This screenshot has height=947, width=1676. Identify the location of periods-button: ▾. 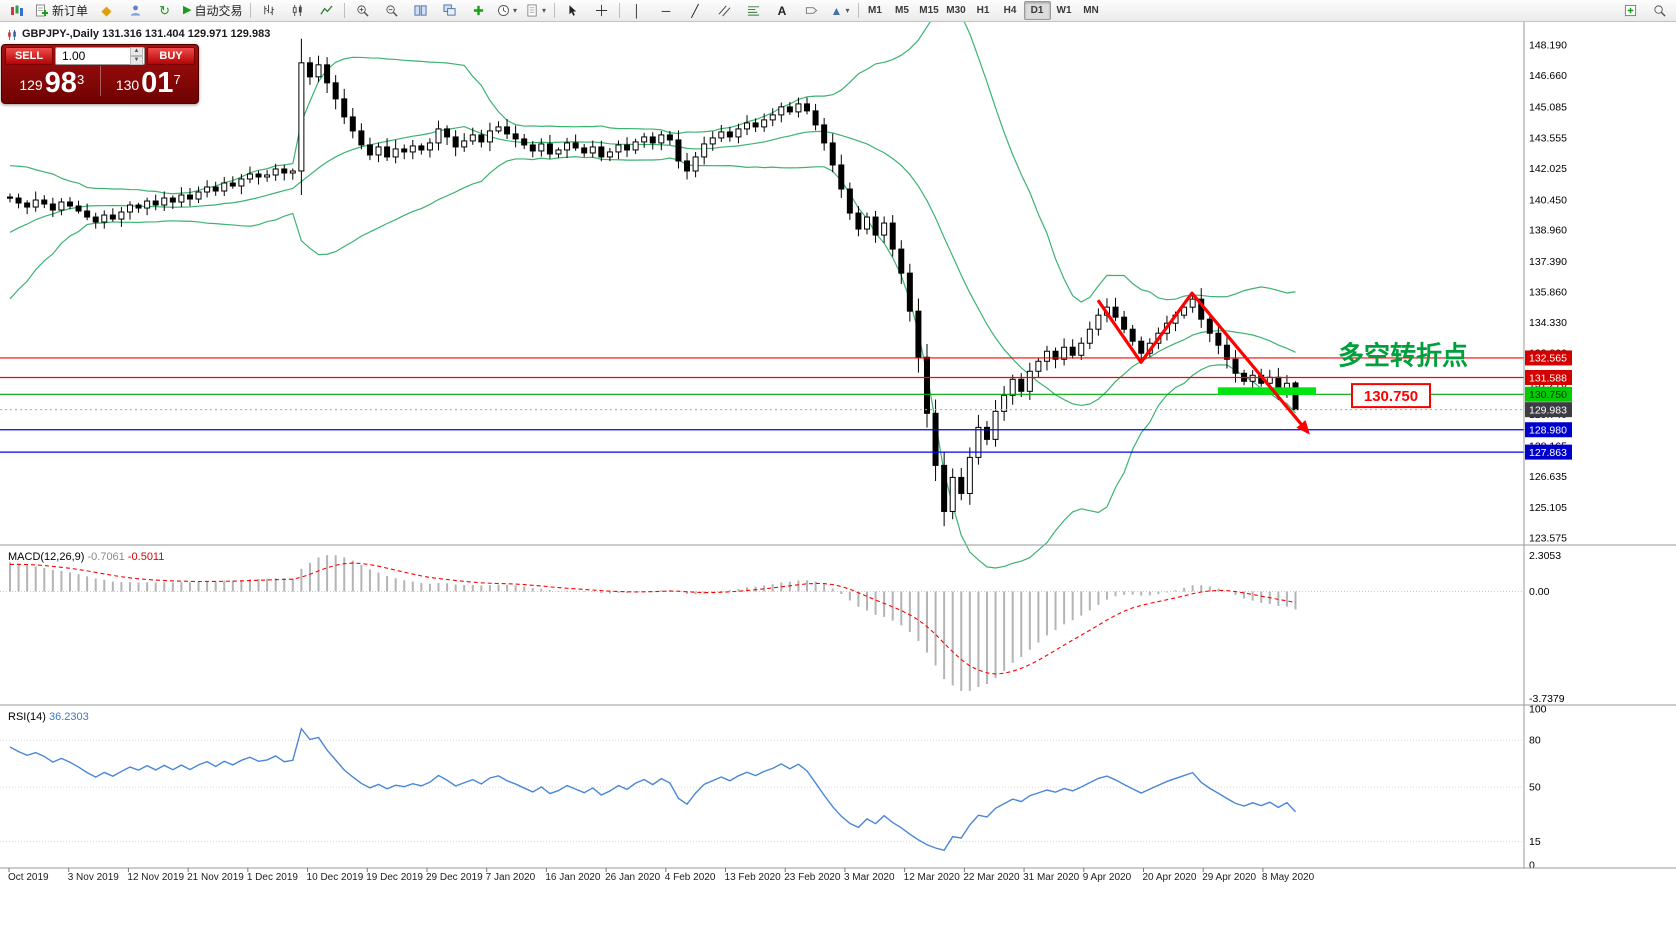
(507, 10).